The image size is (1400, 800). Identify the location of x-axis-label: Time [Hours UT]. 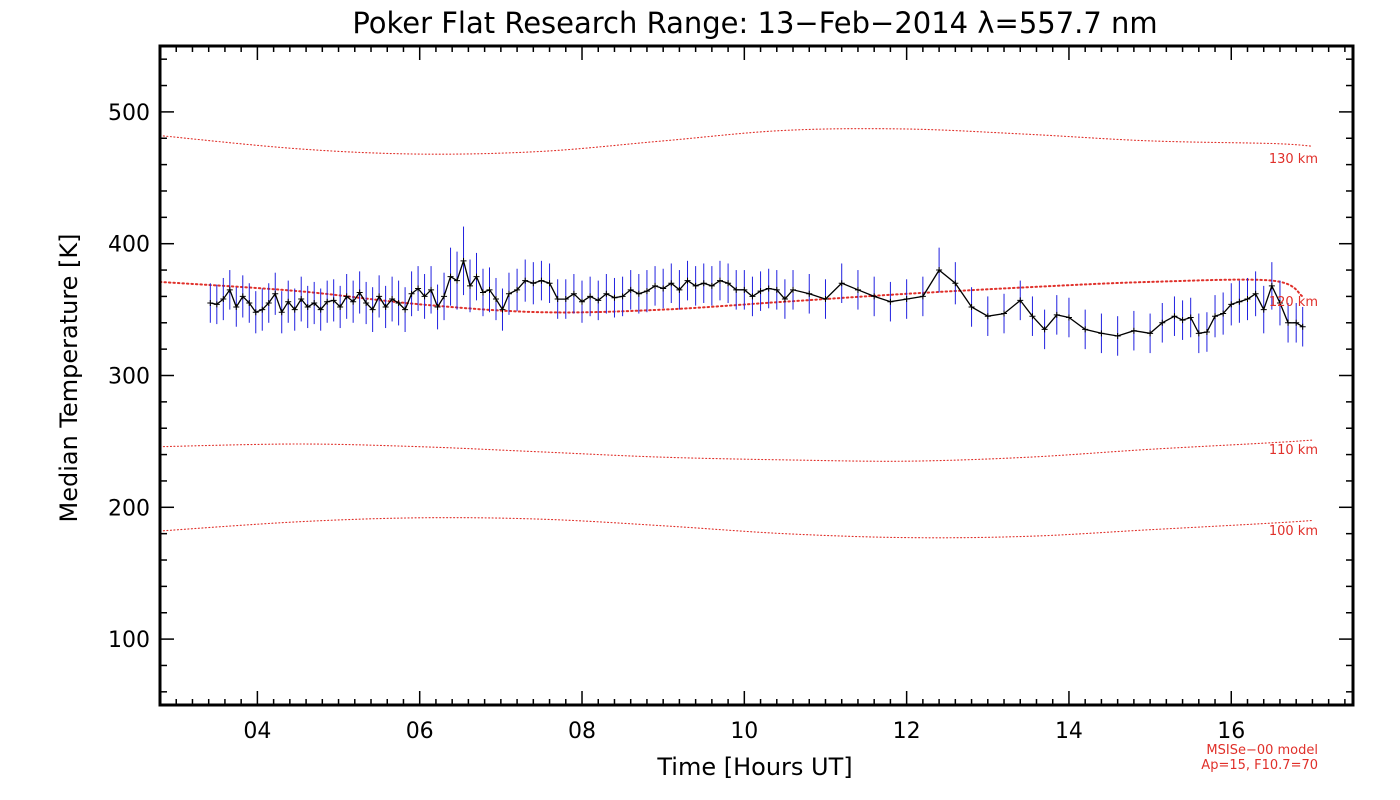
(754, 767).